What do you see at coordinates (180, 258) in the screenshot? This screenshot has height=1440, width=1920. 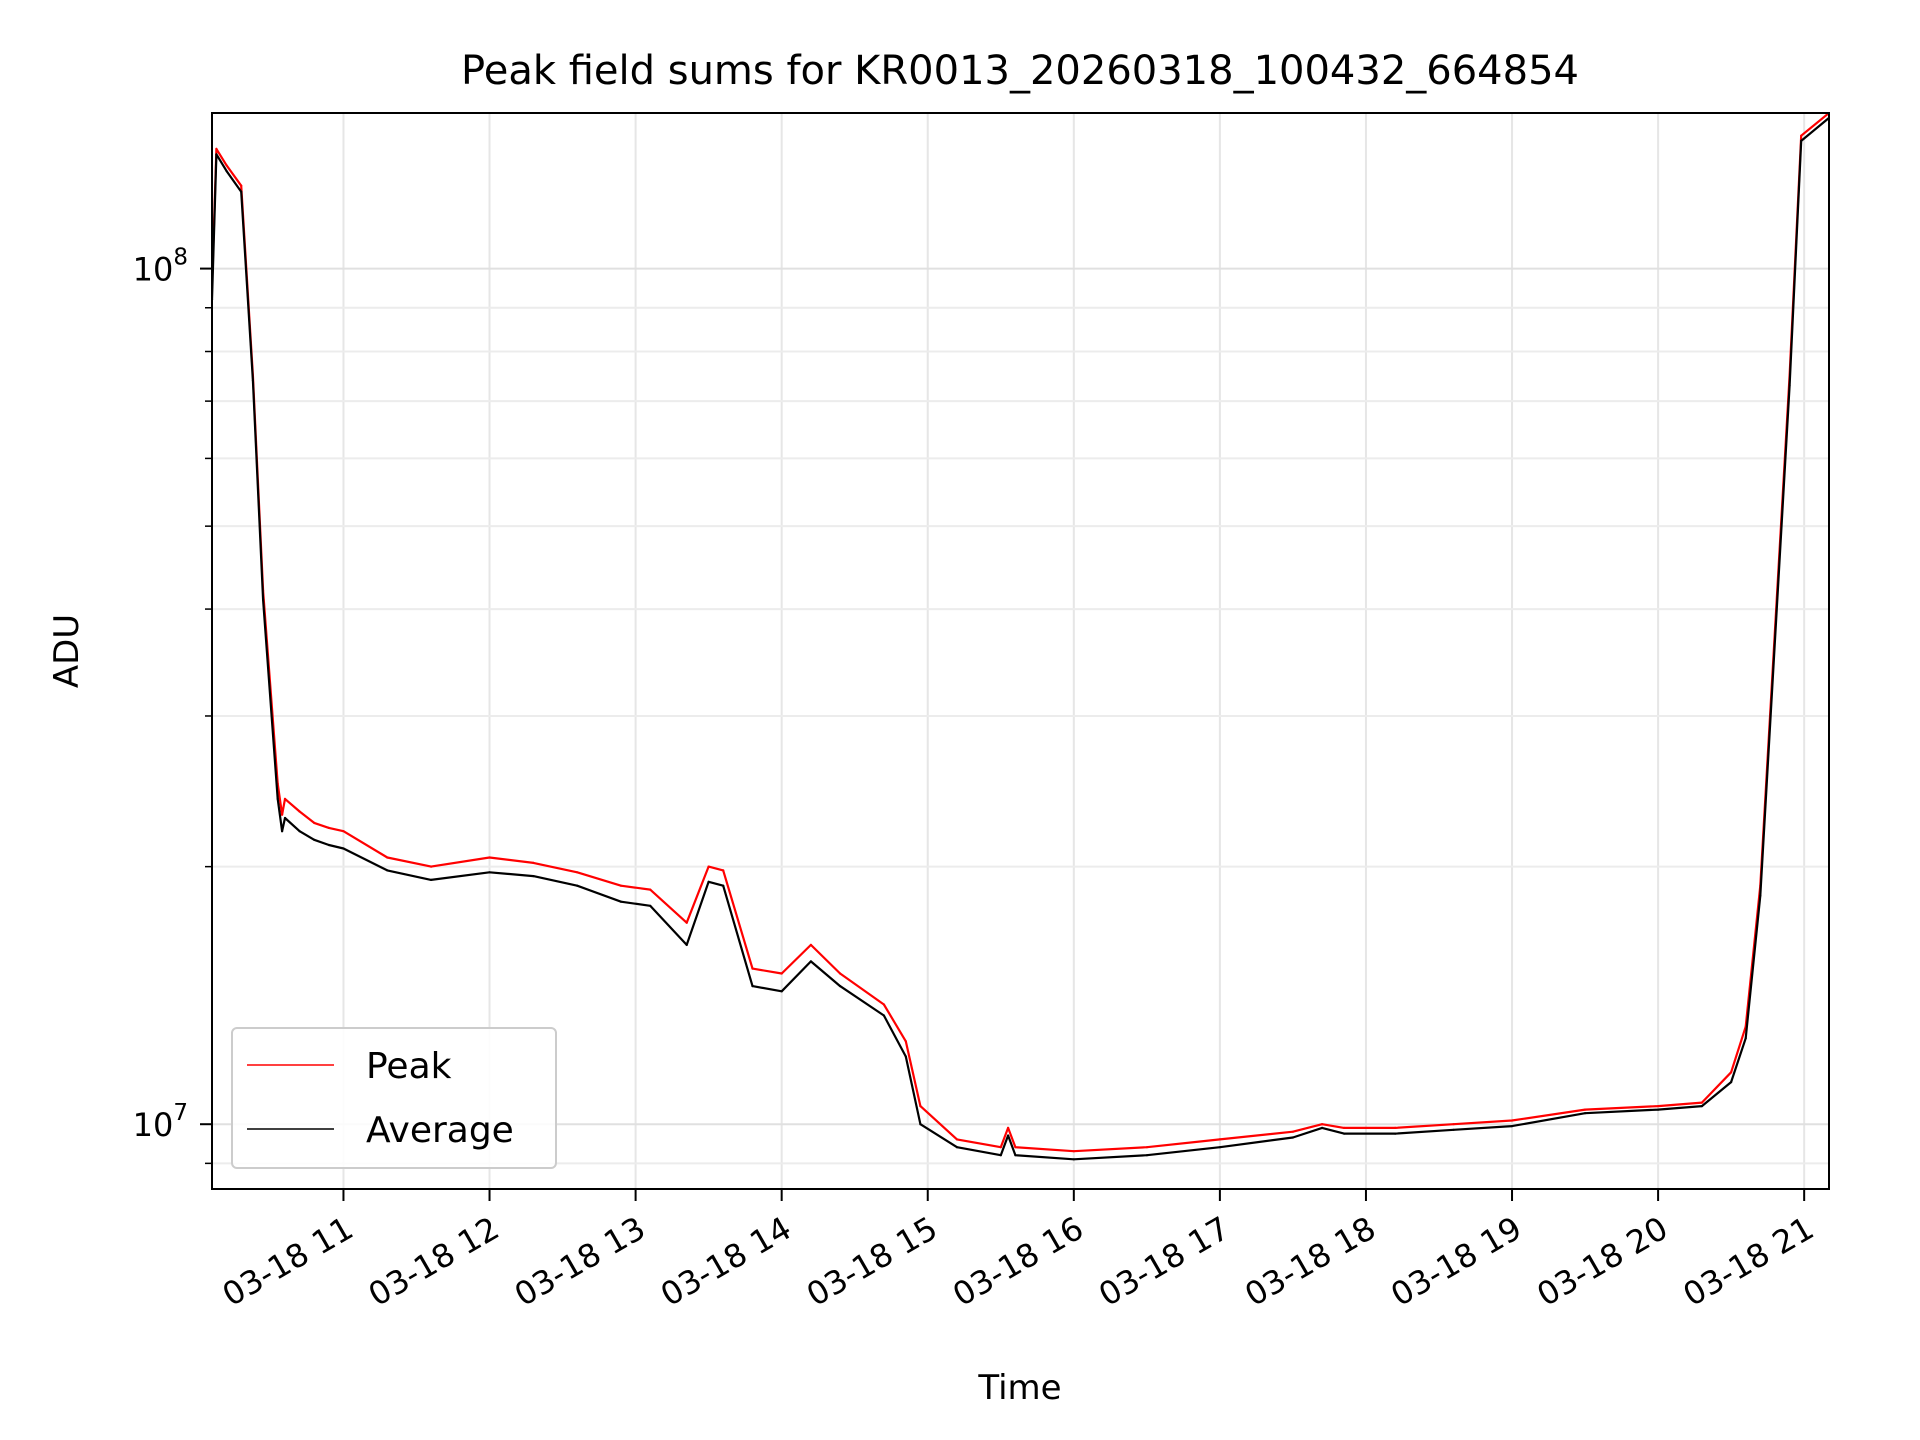 I see `y-tick-label-exponent: 8` at bounding box center [180, 258].